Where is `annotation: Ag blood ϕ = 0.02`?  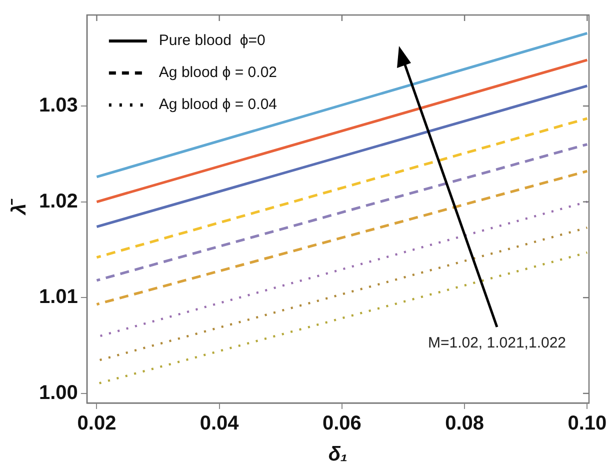 annotation: Ag blood ϕ = 0.02 is located at coordinates (218, 73).